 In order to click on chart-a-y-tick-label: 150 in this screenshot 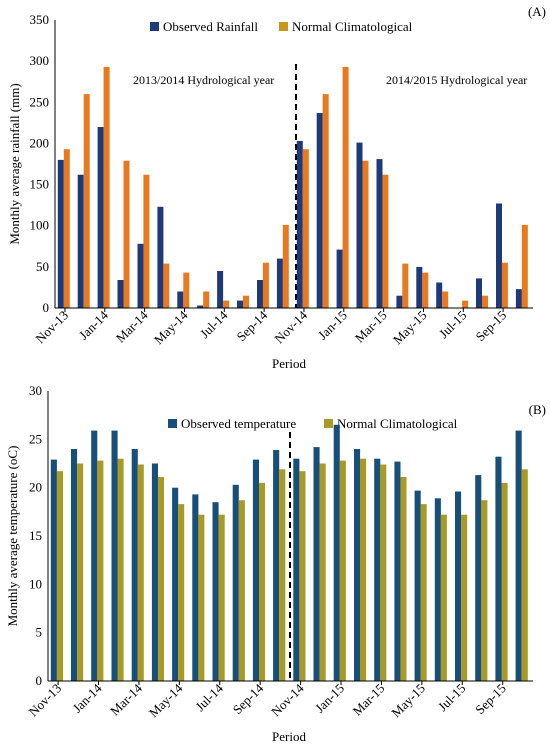, I will do `click(40, 184)`.